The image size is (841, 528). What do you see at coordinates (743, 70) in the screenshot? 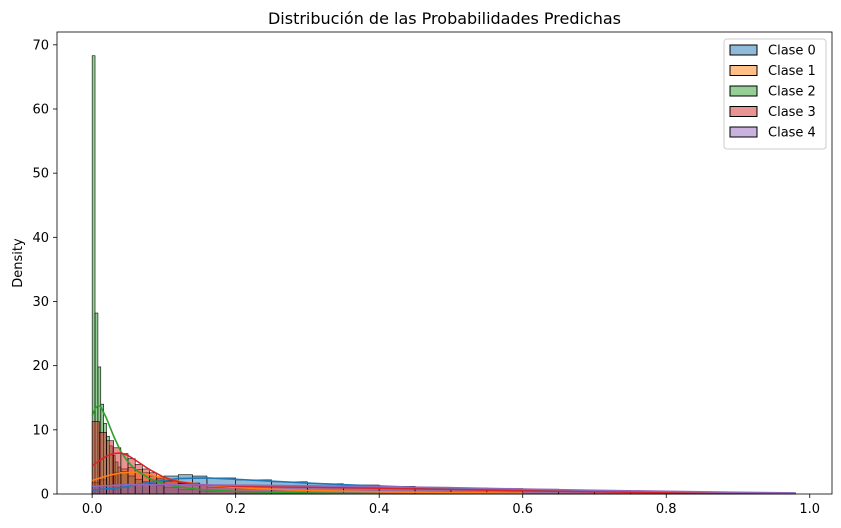
I see `clase-1-legend-swatch` at bounding box center [743, 70].